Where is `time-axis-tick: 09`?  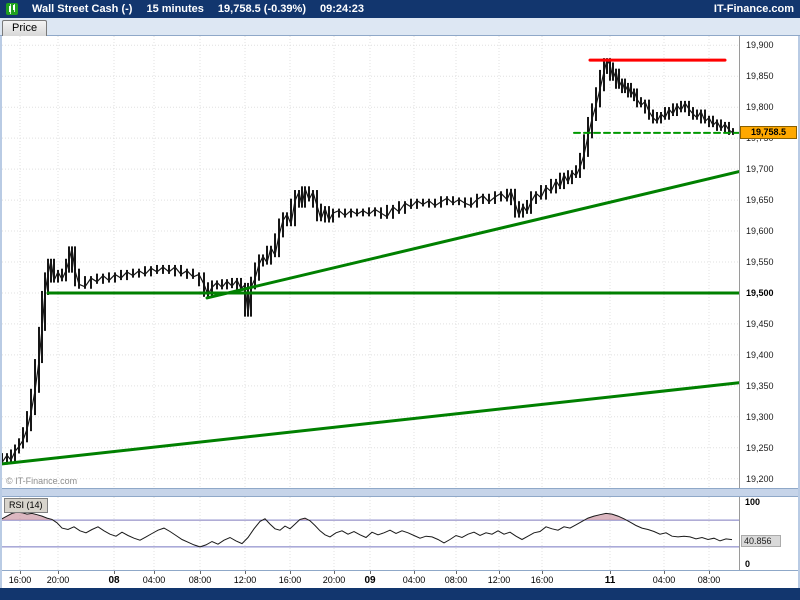 time-axis-tick: 09 is located at coordinates (370, 580).